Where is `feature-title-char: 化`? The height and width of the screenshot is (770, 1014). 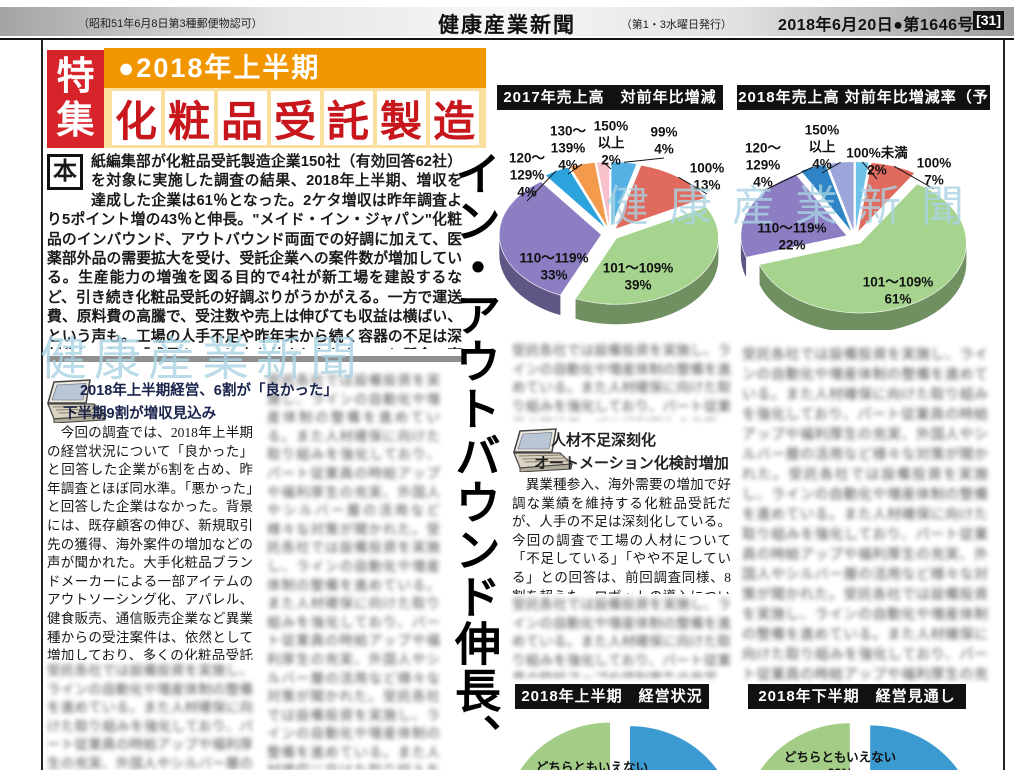 feature-title-char: 化 is located at coordinates (136, 118).